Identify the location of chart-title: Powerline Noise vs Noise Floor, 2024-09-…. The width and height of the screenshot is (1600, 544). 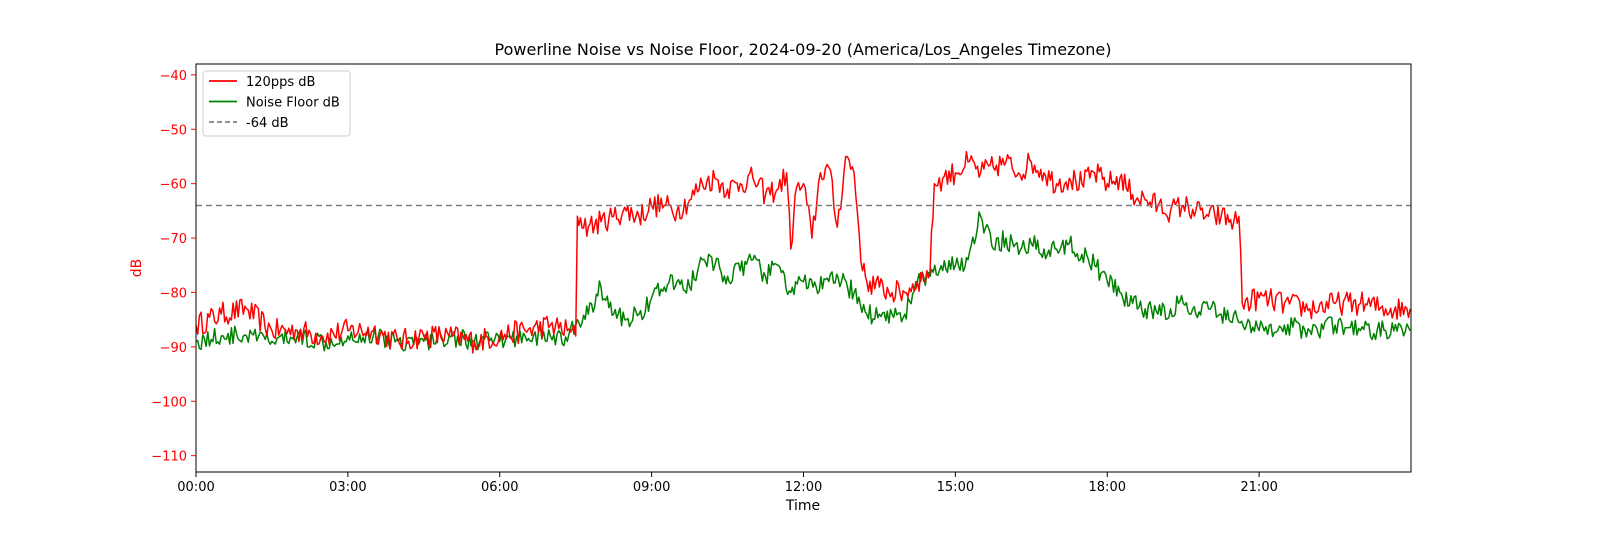
(803, 50).